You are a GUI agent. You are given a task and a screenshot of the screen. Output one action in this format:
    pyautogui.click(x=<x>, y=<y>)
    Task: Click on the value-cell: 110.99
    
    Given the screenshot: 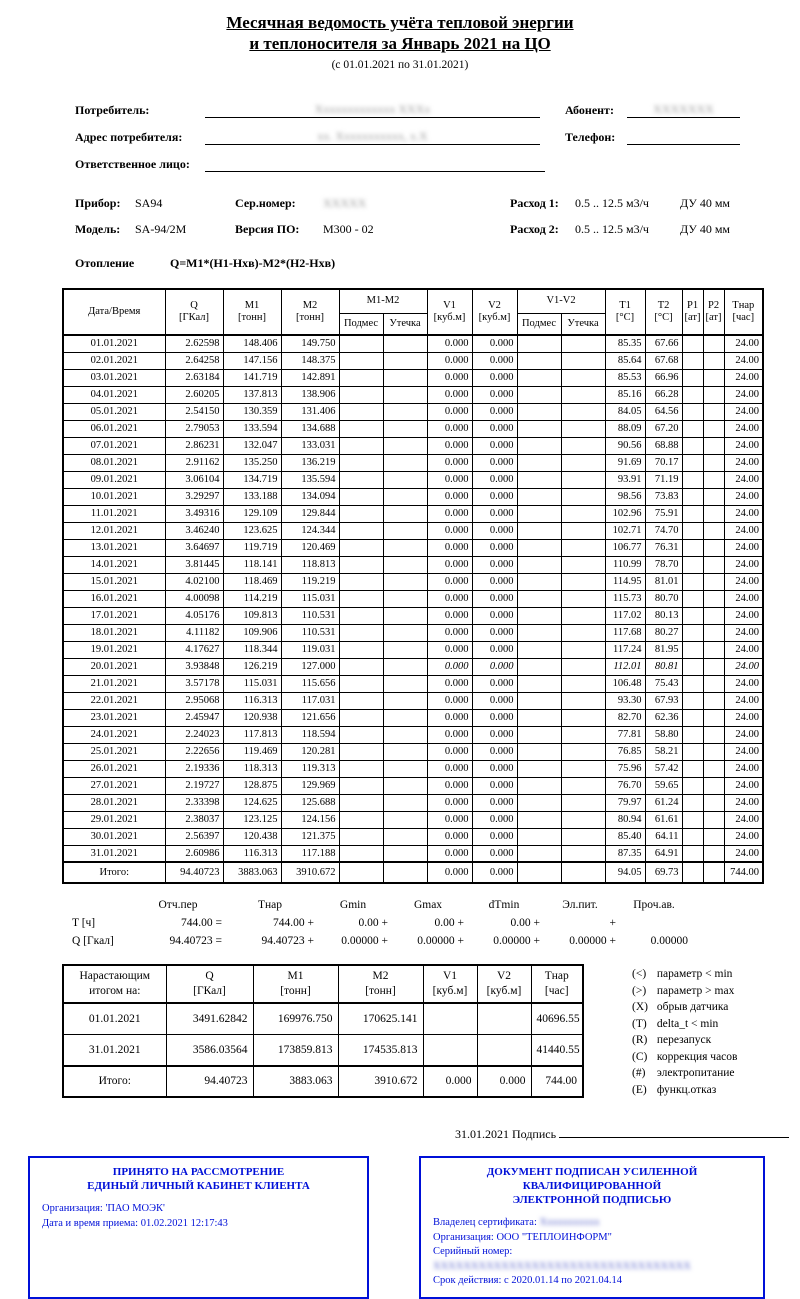 What is the action you would take?
    pyautogui.click(x=625, y=564)
    